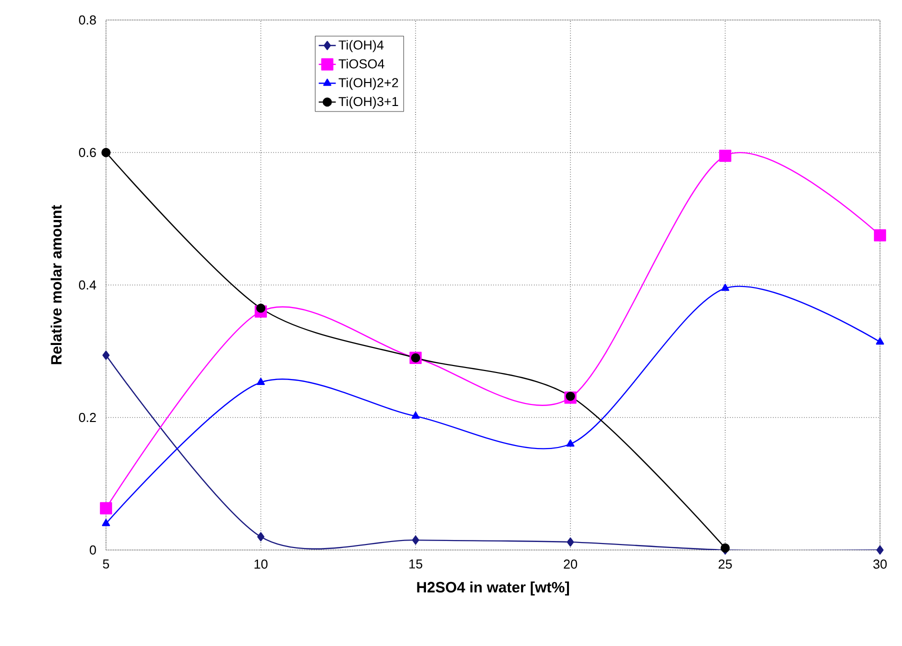 This screenshot has width=902, height=646. I want to click on y-axis-title: Relative molar amount, so click(56, 284).